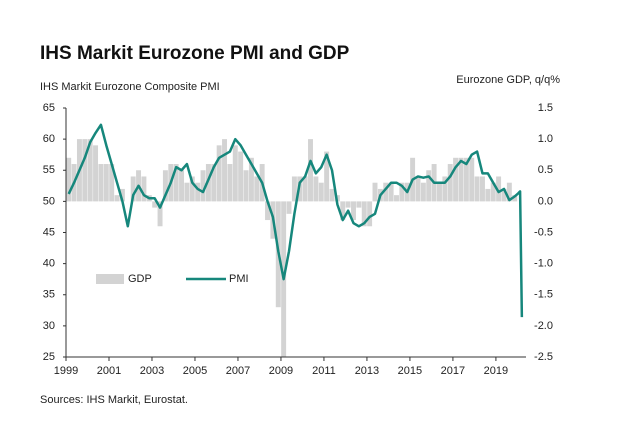  Describe the element at coordinates (66, 371) in the screenshot. I see `x-tick-label: 1999` at that location.